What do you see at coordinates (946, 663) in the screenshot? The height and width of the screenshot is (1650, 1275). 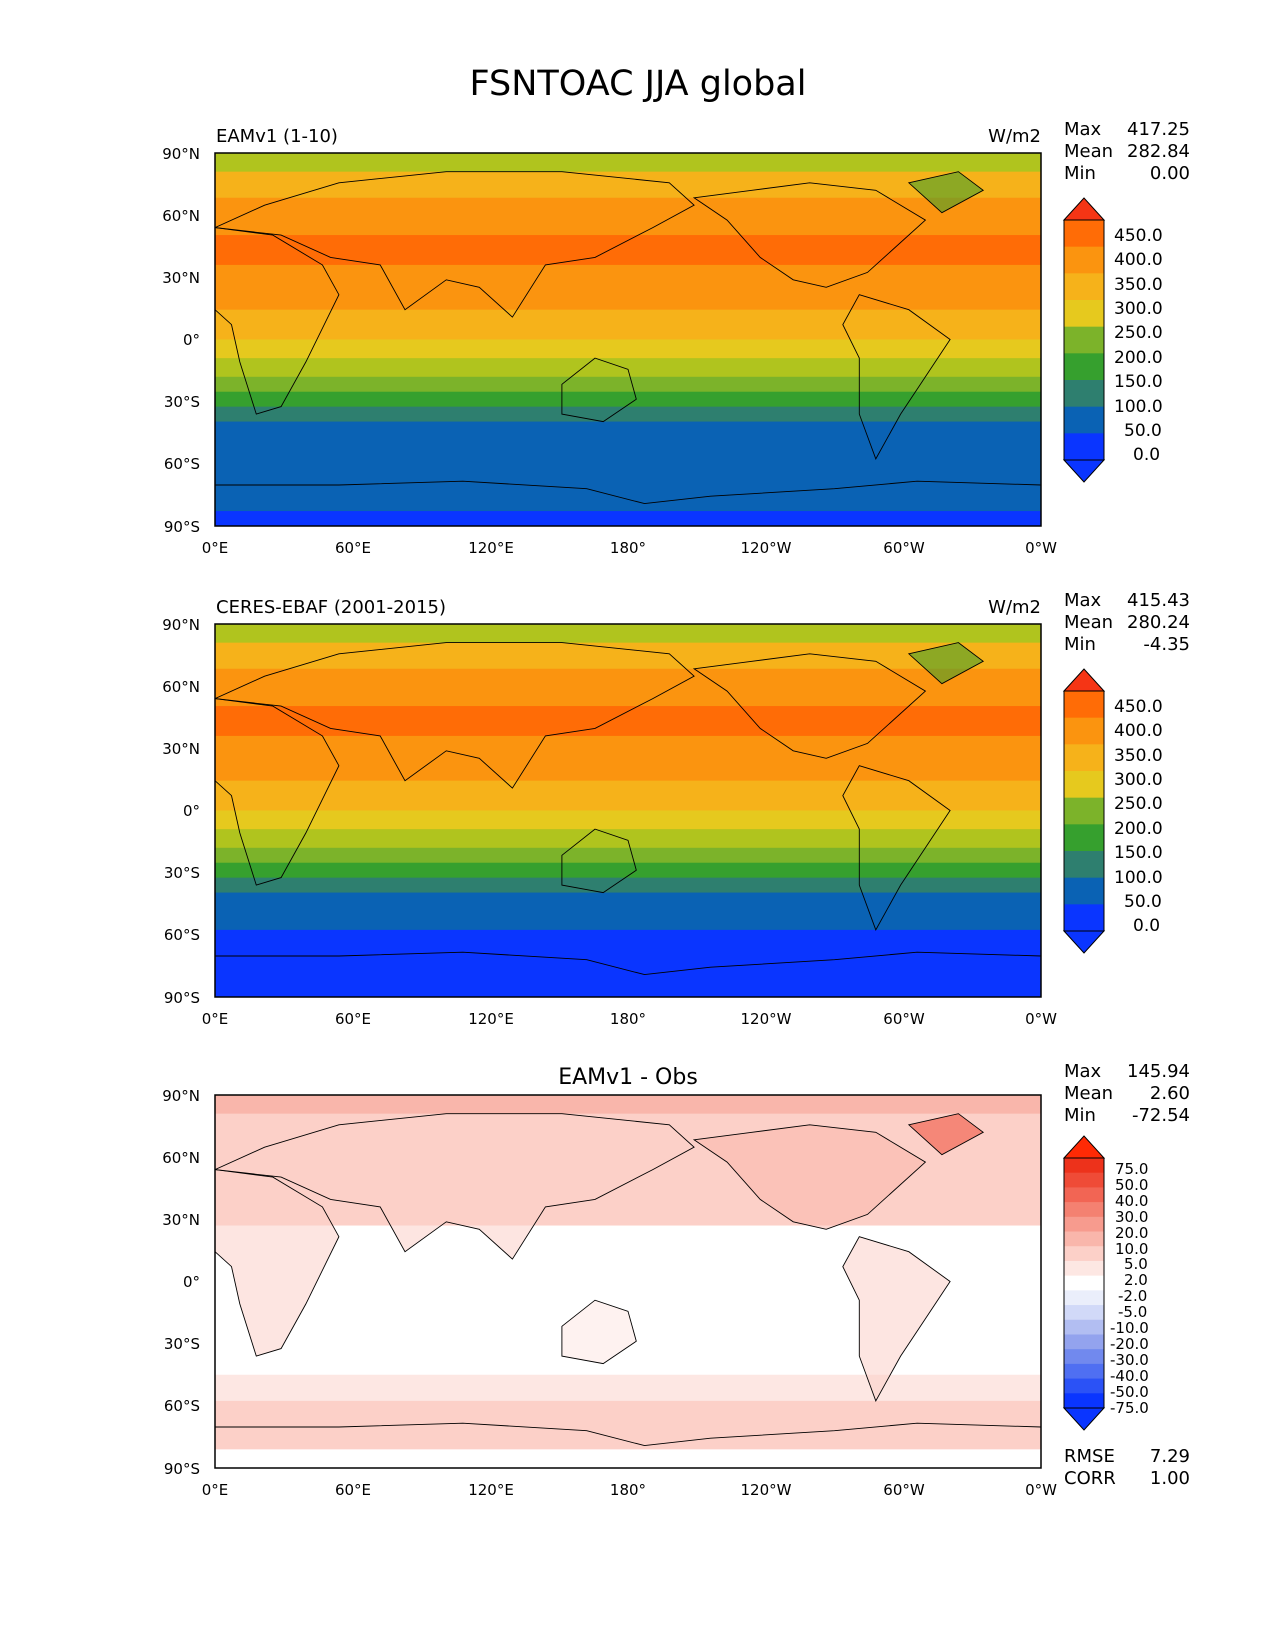 I see `coastline-greenland` at bounding box center [946, 663].